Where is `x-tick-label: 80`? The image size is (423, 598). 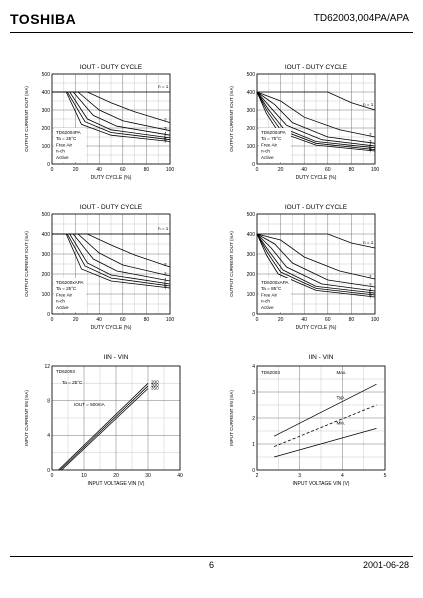
x-tick-label: 80 is located at coordinates (147, 170).